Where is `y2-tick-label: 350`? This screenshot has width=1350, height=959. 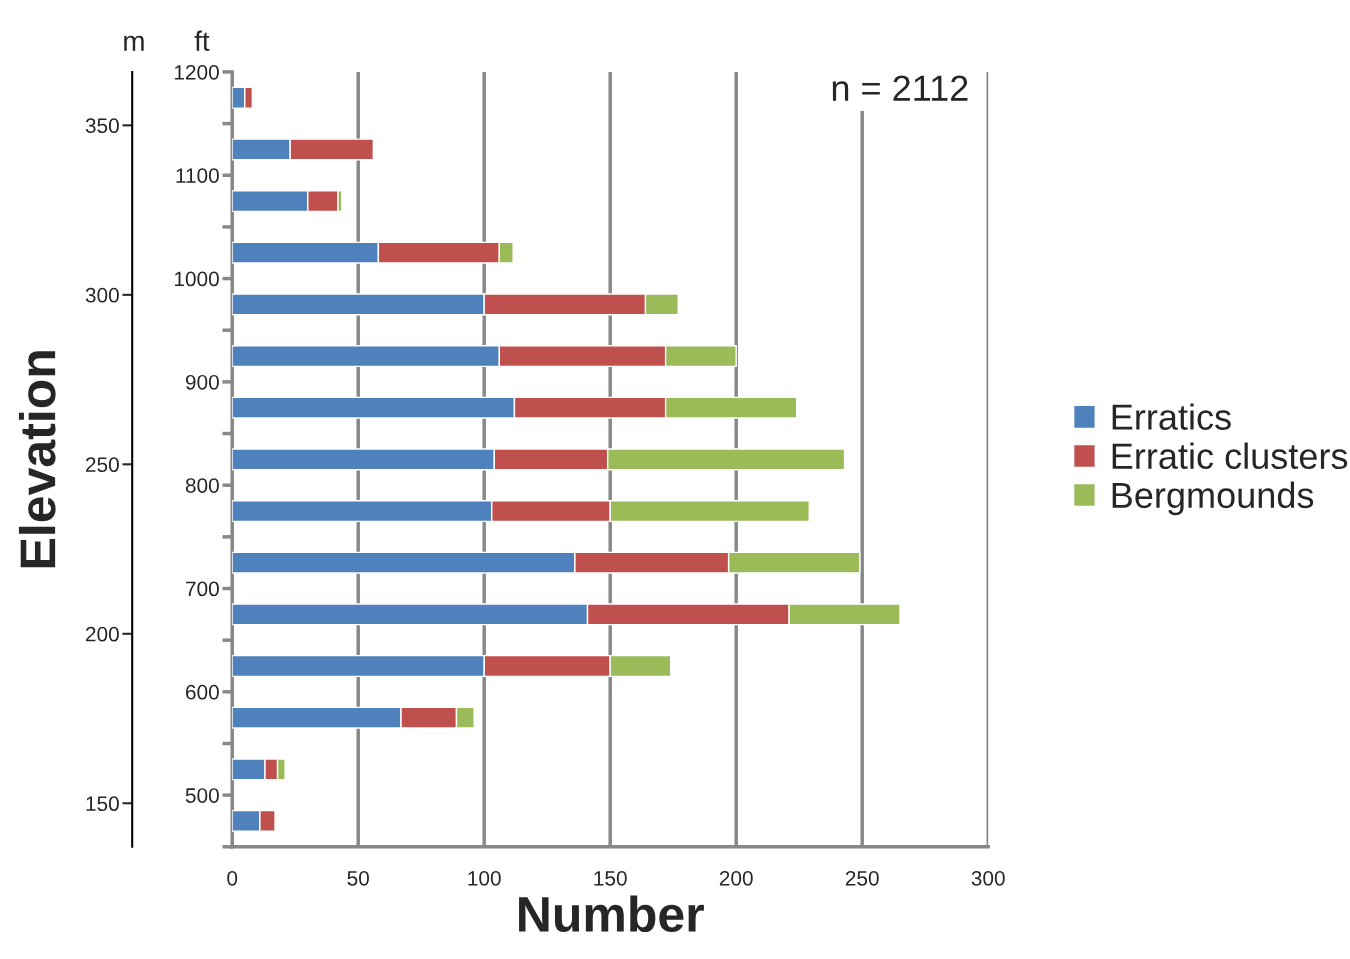 y2-tick-label: 350 is located at coordinates (102, 126).